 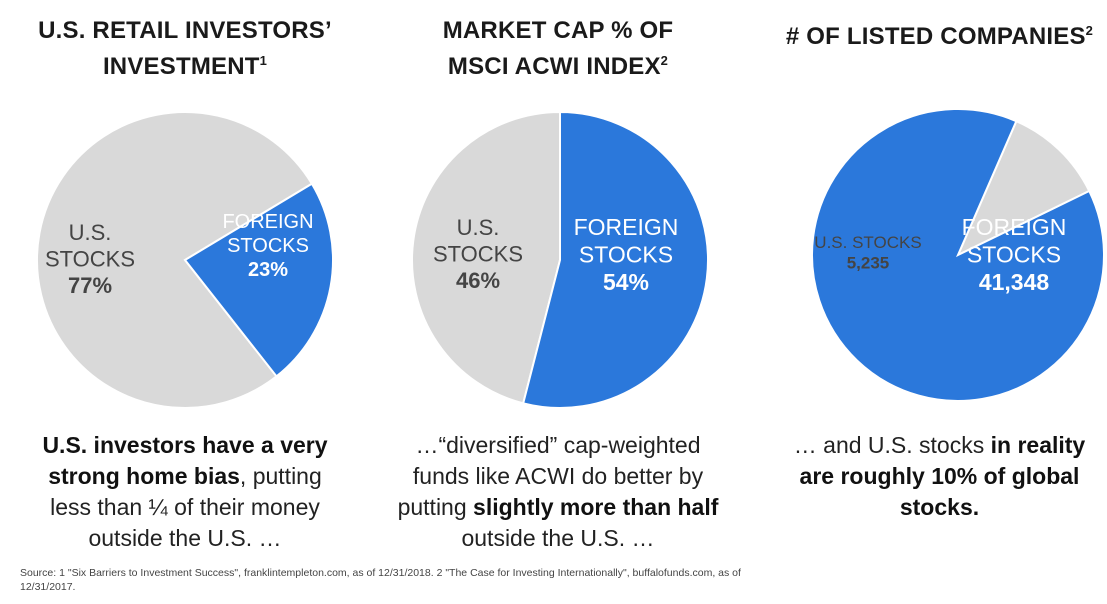 I want to click on us-stocks-label: U.S. STOCKS 5,235, so click(x=867, y=252).